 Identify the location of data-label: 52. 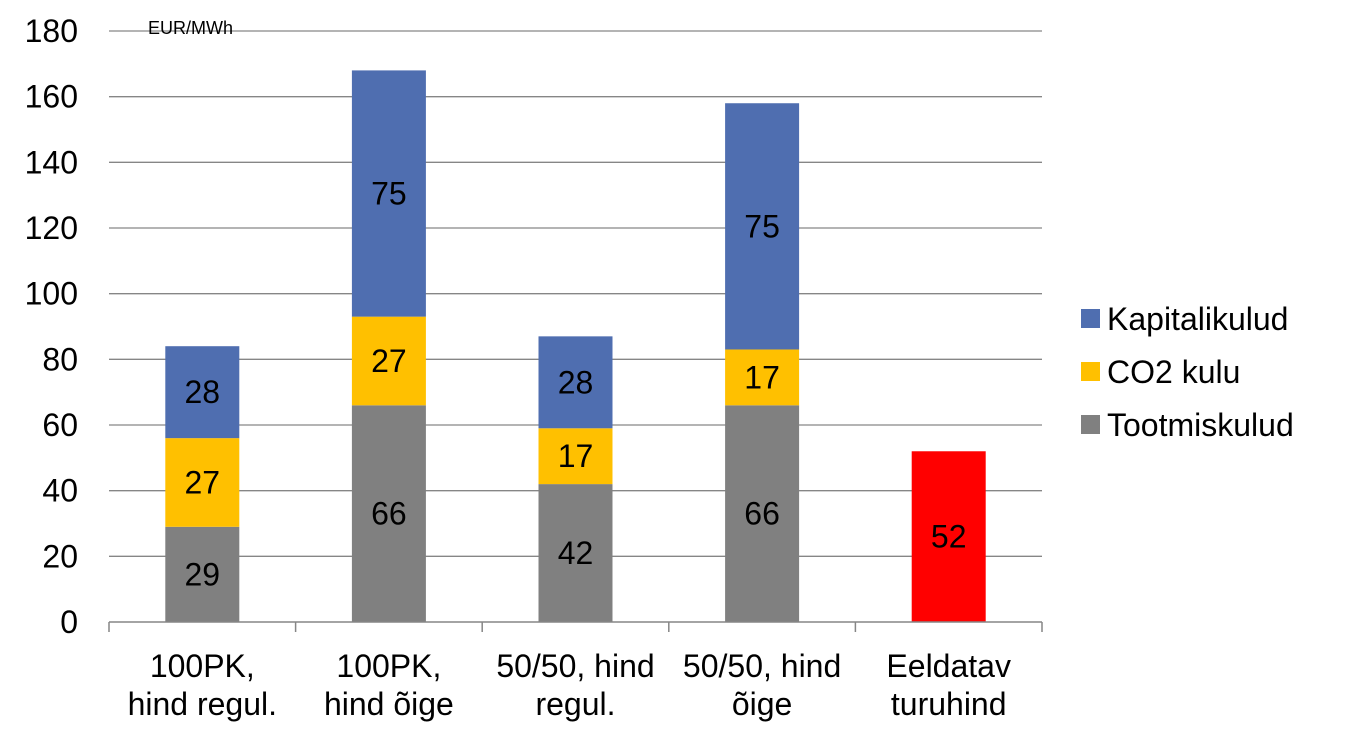
(949, 537).